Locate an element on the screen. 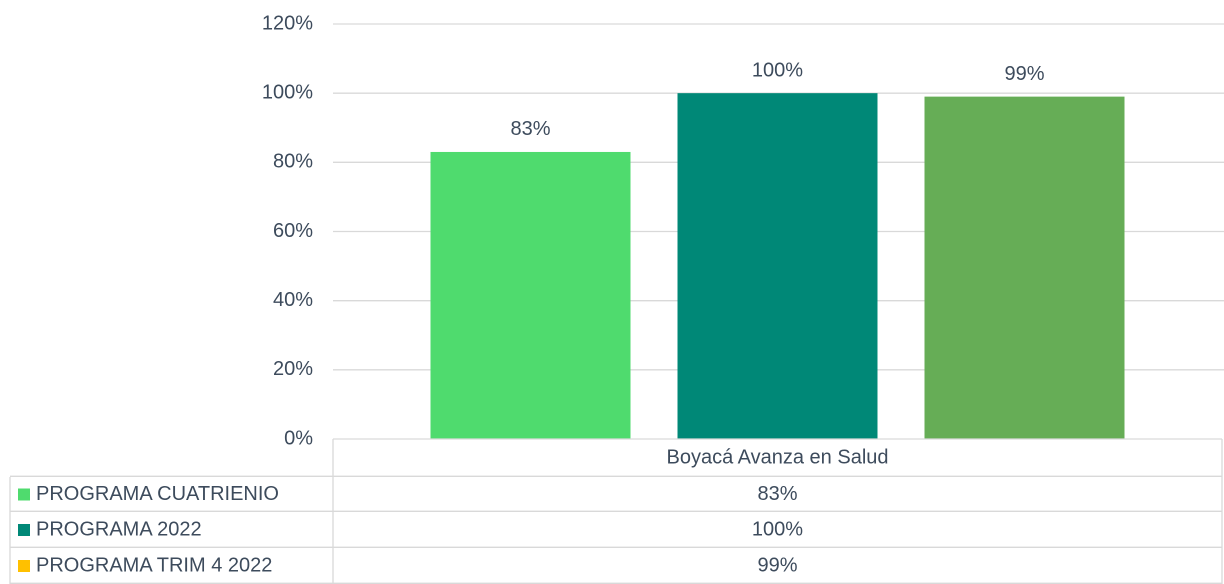 Image resolution: width=1224 pixels, height=584 pixels. y-tick-label: 20% is located at coordinates (293, 369).